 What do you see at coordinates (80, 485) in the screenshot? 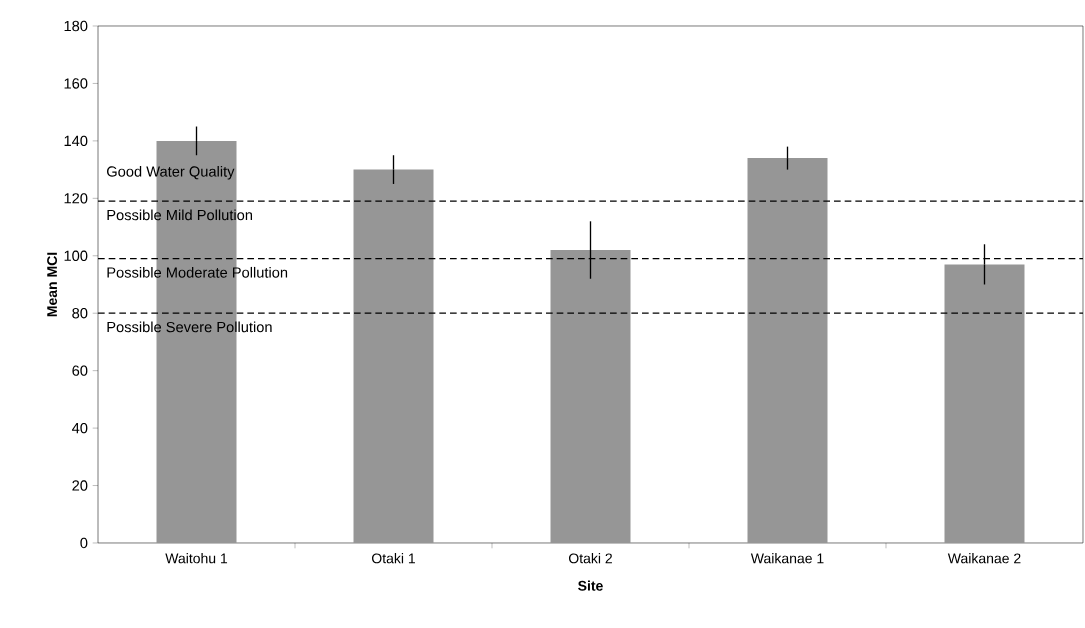
I see `y-tick-label: 20` at bounding box center [80, 485].